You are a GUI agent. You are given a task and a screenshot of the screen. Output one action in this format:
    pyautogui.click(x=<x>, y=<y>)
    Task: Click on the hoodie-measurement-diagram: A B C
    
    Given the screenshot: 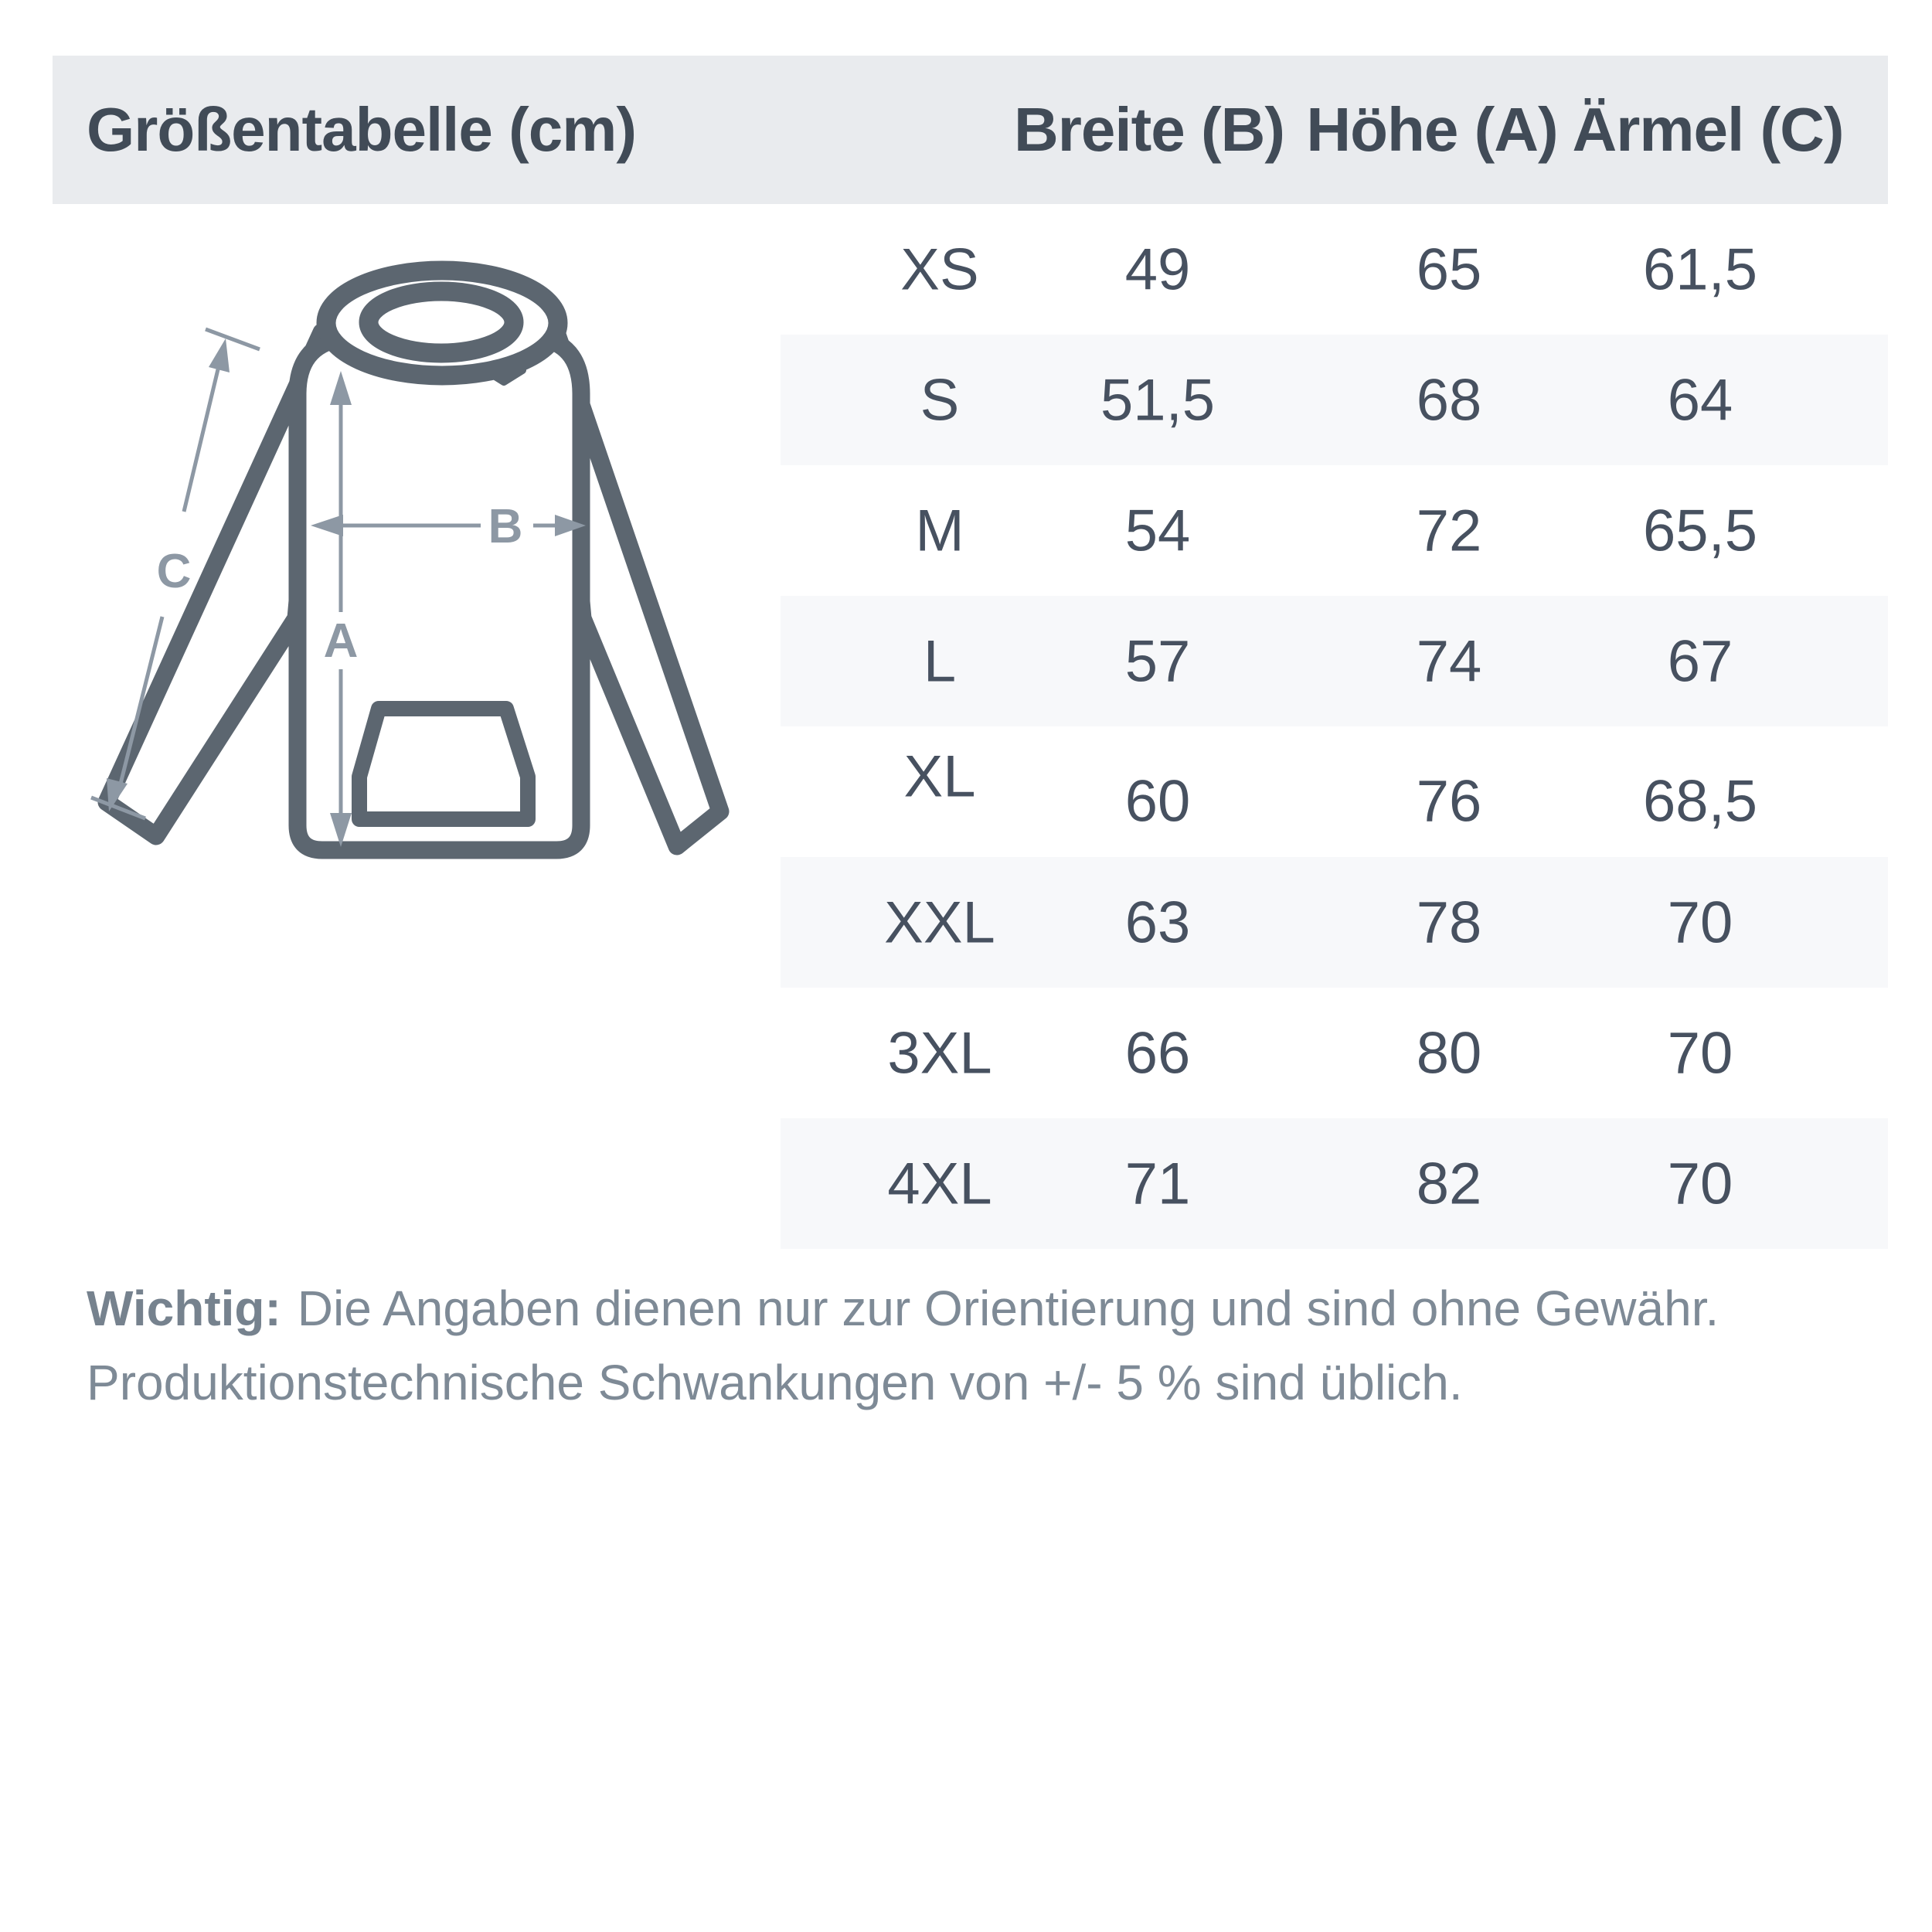 What is the action you would take?
    pyautogui.click(x=410, y=560)
    